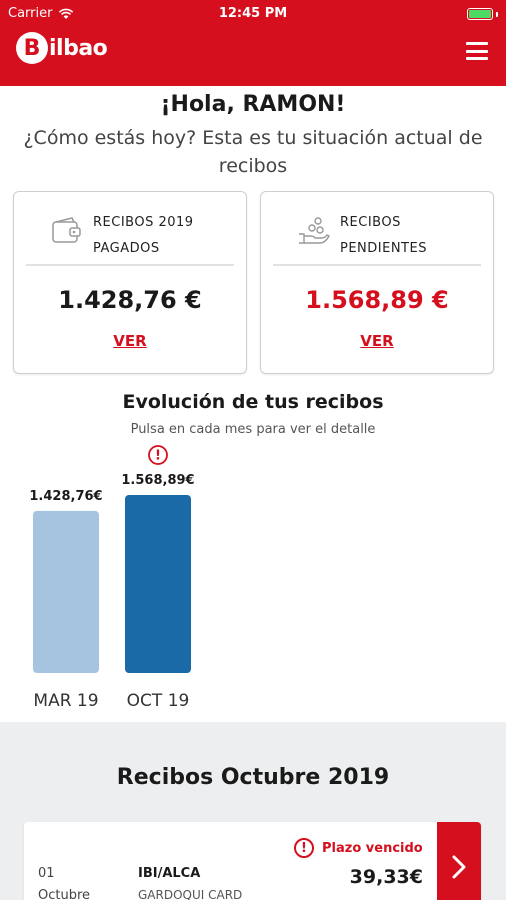  What do you see at coordinates (46, 873) in the screenshot?
I see `receipt-day: 01` at bounding box center [46, 873].